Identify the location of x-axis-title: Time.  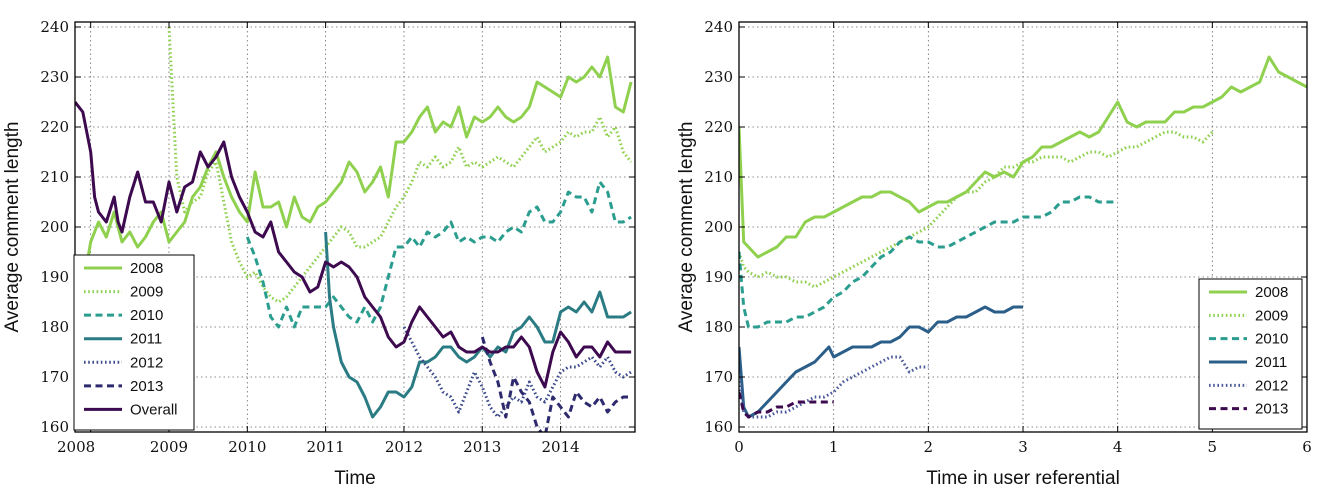
(355, 478).